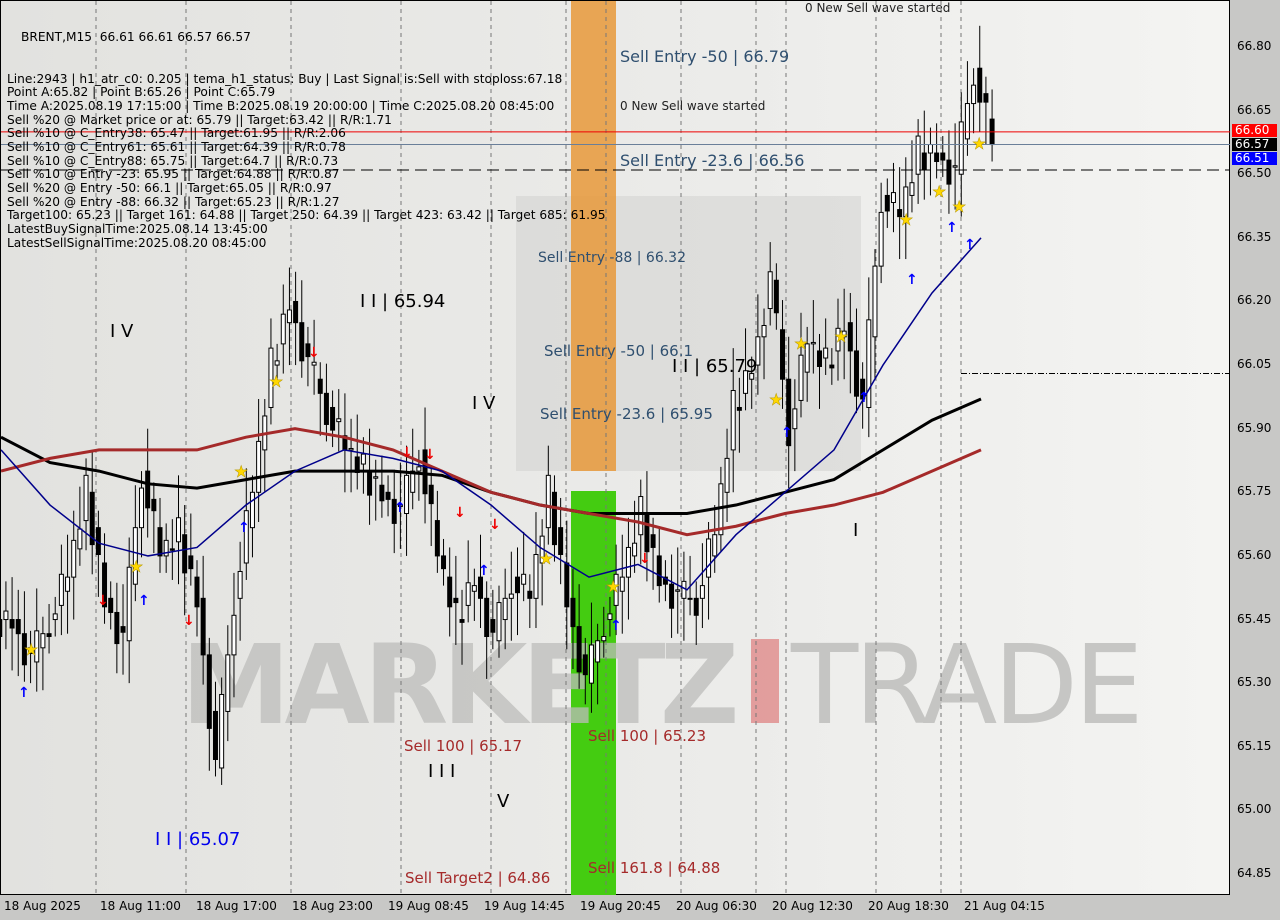 This screenshot has width=1280, height=920. What do you see at coordinates (705, 56) in the screenshot?
I see `entry-label: Sell Entry -50 | 66.79` at bounding box center [705, 56].